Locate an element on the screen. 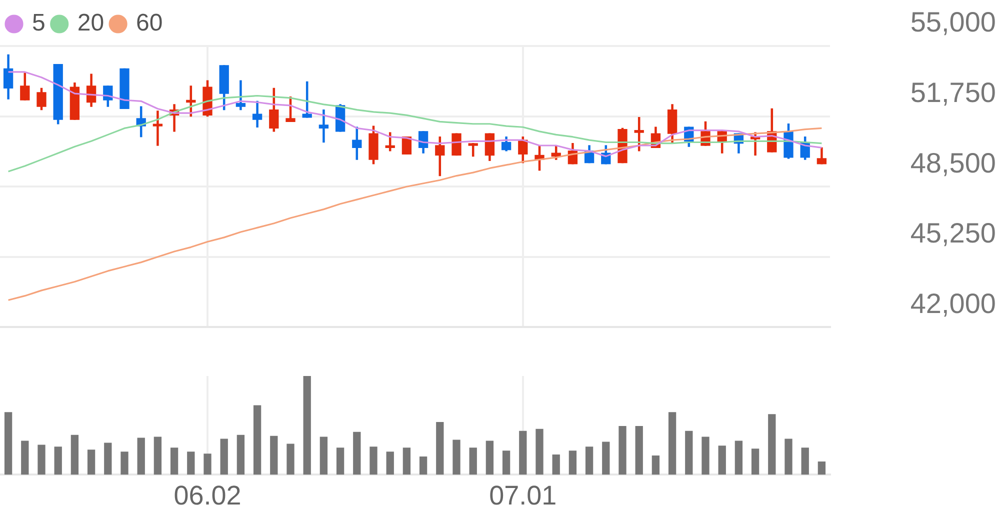  y-tick-label: 55,000 is located at coordinates (953, 22).